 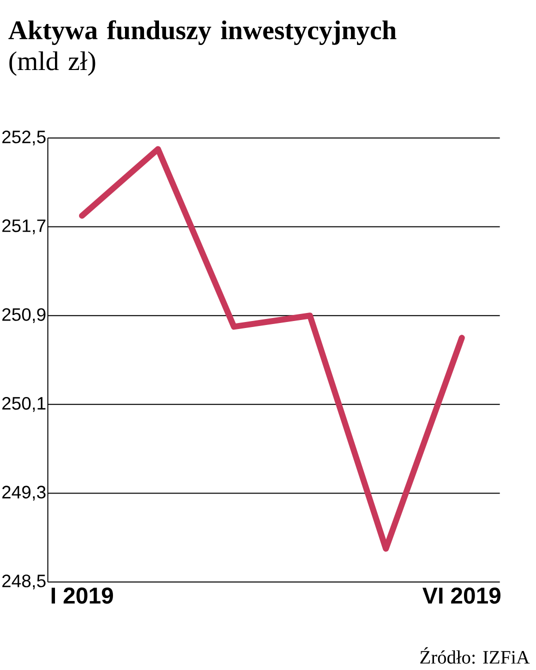 I want to click on y-tick-label: 248,5, so click(x=24, y=582).